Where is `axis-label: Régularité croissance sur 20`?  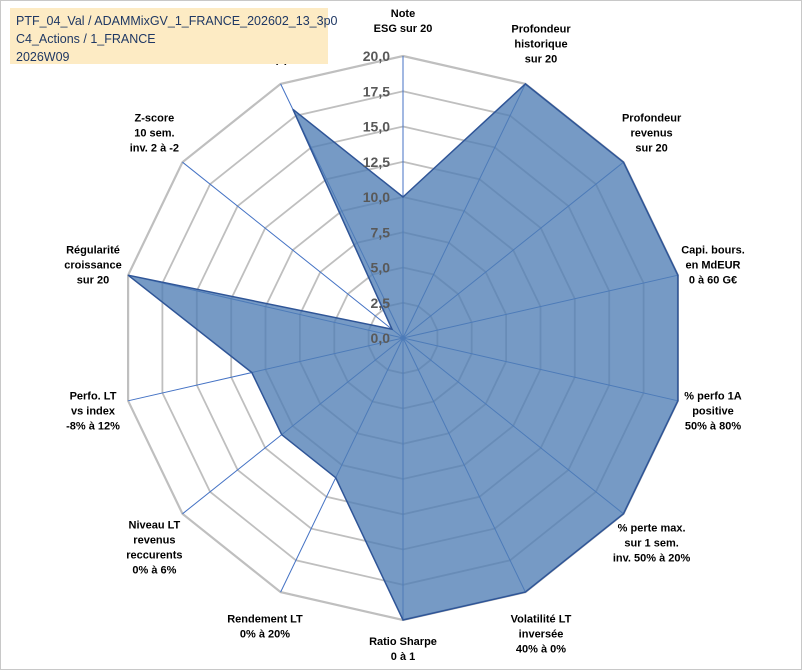 axis-label: Régularité croissance sur 20 is located at coordinates (92, 265).